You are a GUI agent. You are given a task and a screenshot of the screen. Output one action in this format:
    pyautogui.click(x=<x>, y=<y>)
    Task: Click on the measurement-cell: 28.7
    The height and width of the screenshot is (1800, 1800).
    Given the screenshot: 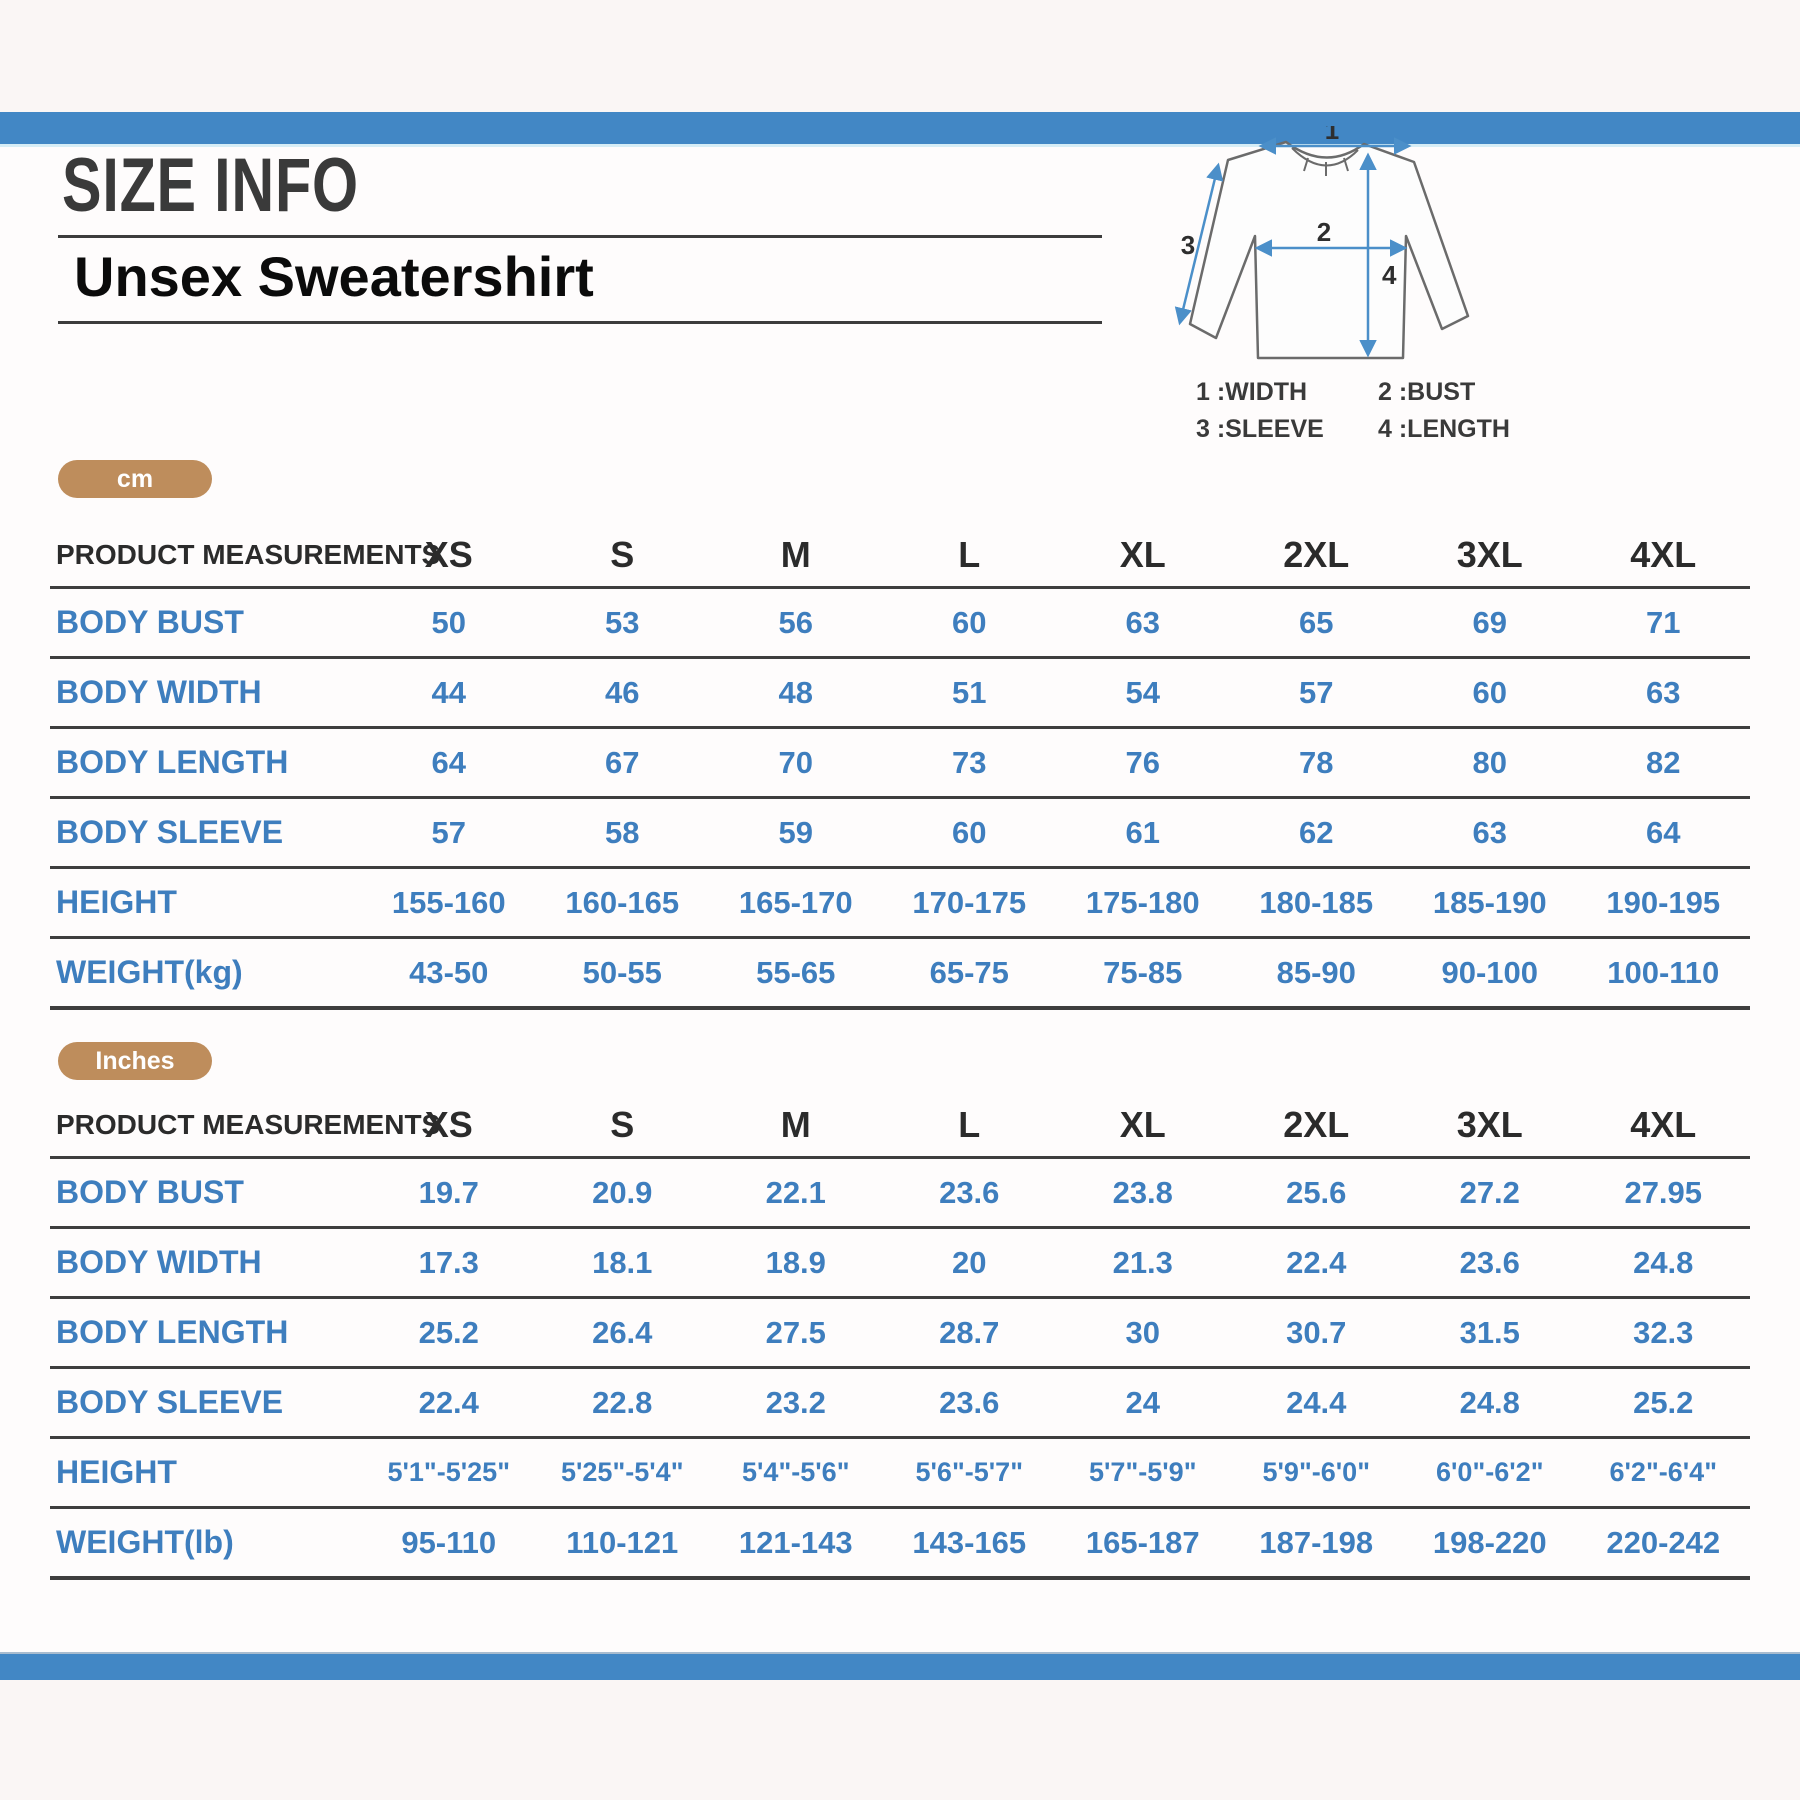 What is the action you would take?
    pyautogui.click(x=969, y=1332)
    